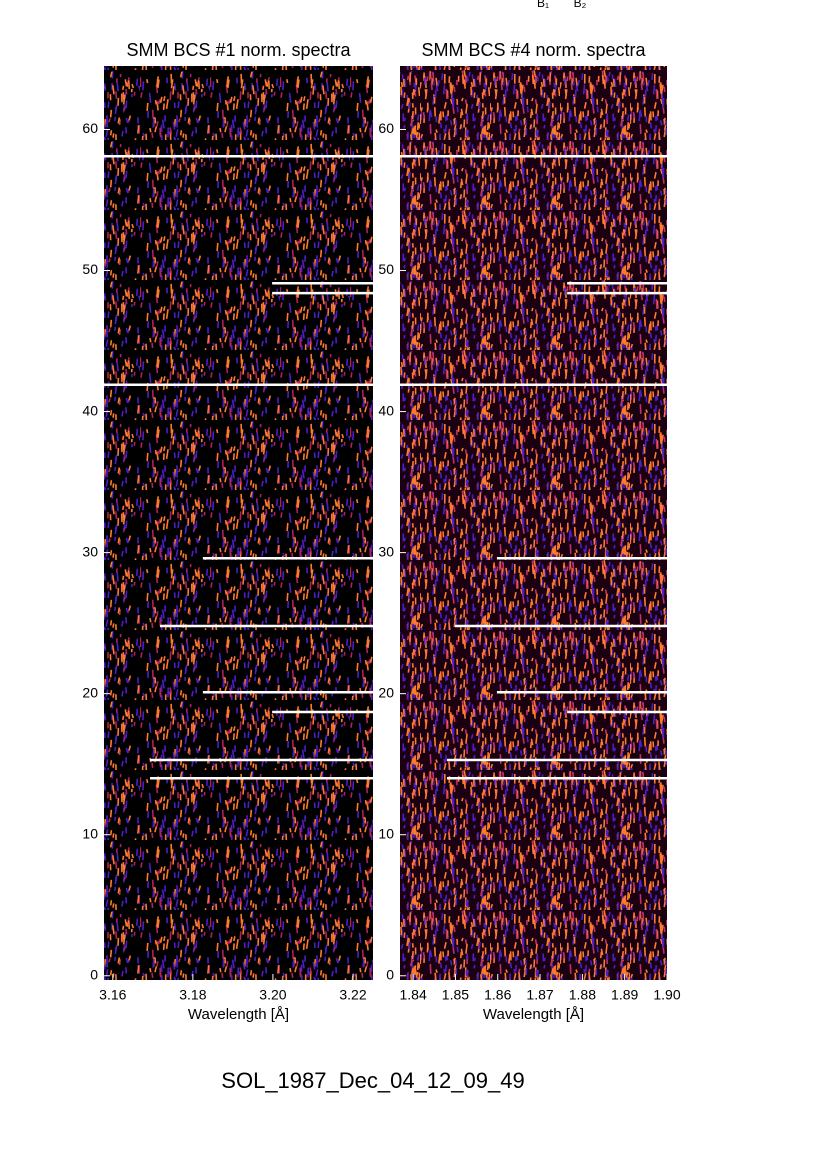 The height and width of the screenshot is (1169, 826). Describe the element at coordinates (533, 50) in the screenshot. I see `panel-title: SMM BCS #4 norm. spectra` at that location.